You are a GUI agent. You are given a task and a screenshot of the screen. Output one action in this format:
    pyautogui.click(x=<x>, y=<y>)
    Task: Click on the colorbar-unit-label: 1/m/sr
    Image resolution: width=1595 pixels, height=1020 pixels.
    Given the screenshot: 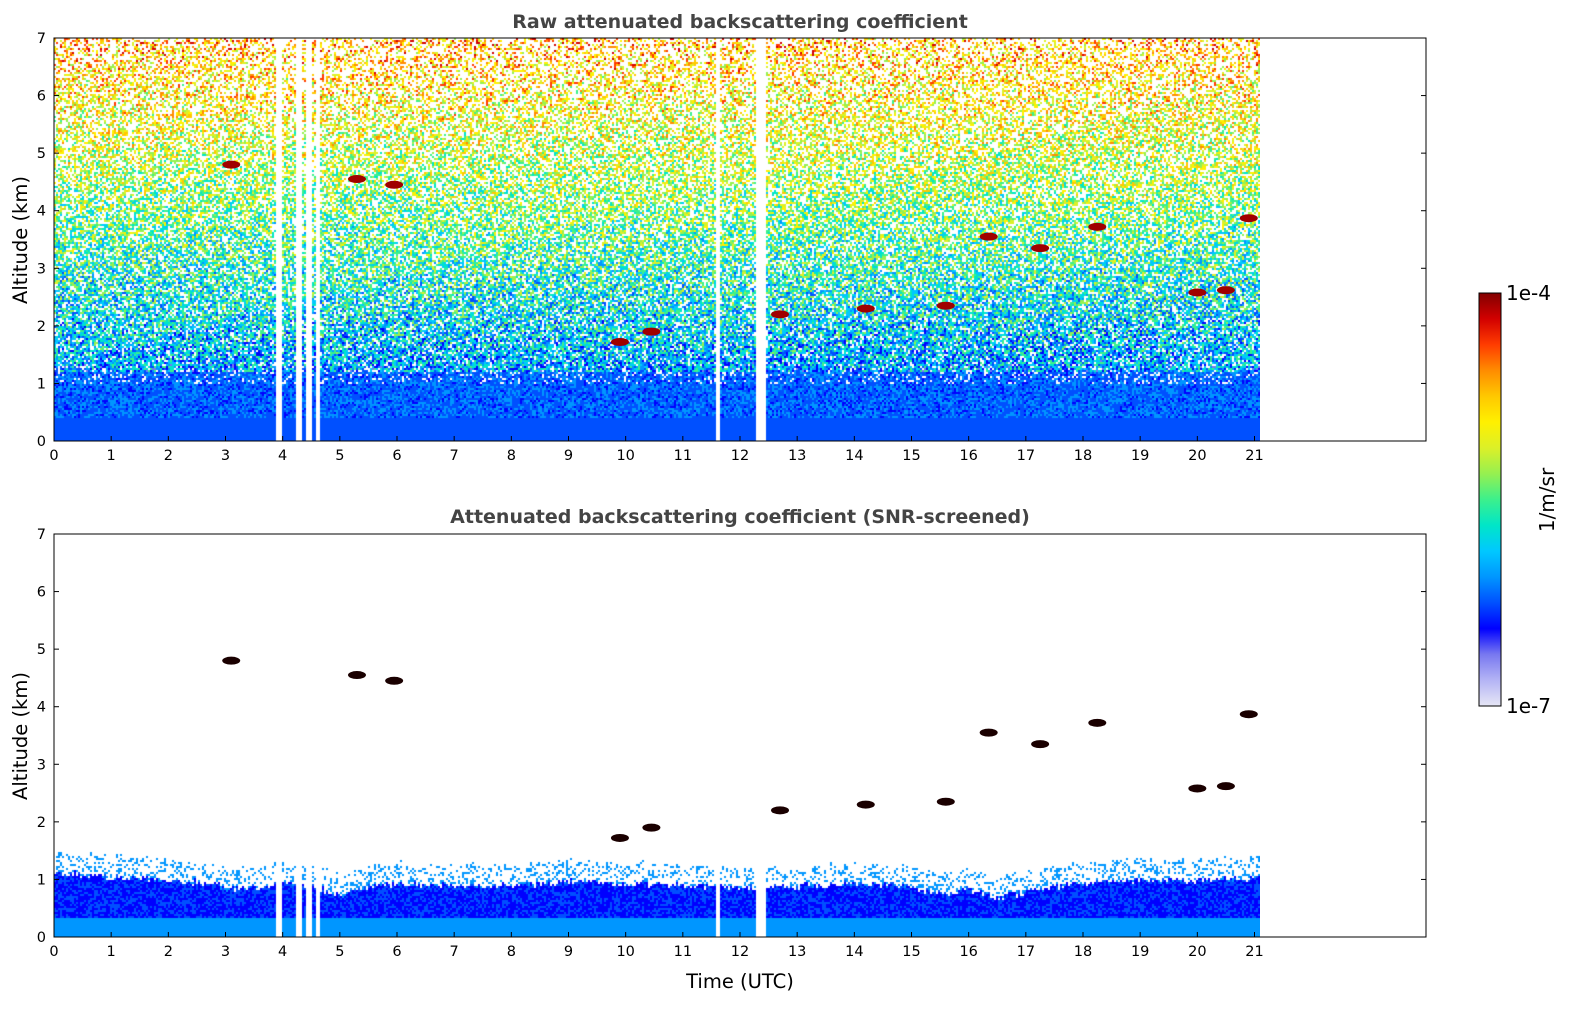 What is the action you would take?
    pyautogui.click(x=1547, y=499)
    